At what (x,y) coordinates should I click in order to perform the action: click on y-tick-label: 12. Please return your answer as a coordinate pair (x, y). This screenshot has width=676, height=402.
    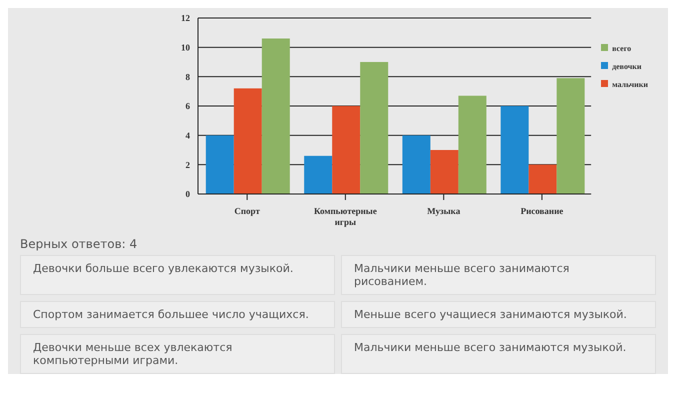
    Looking at the image, I should click on (185, 18).